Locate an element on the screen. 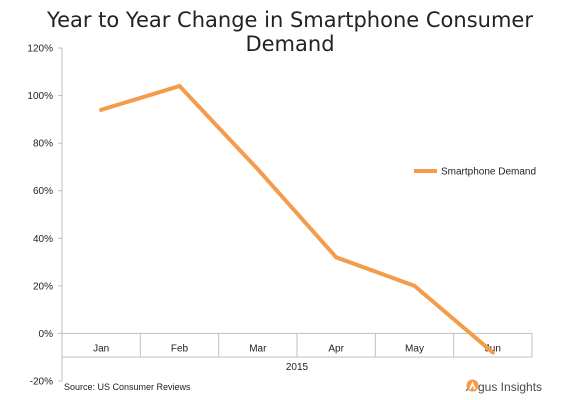  x-tick-label: Feb is located at coordinates (180, 348).